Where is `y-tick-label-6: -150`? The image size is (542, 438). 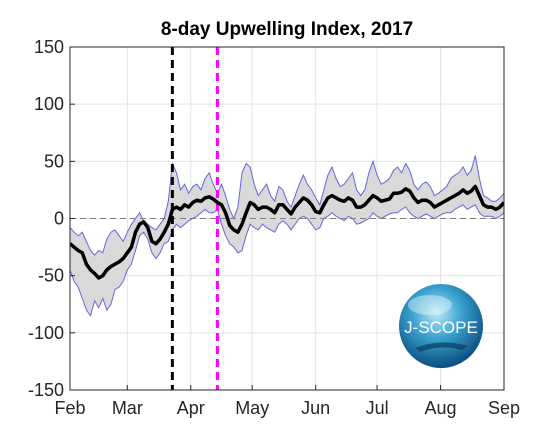 y-tick-label-6: -150 is located at coordinates (46, 390).